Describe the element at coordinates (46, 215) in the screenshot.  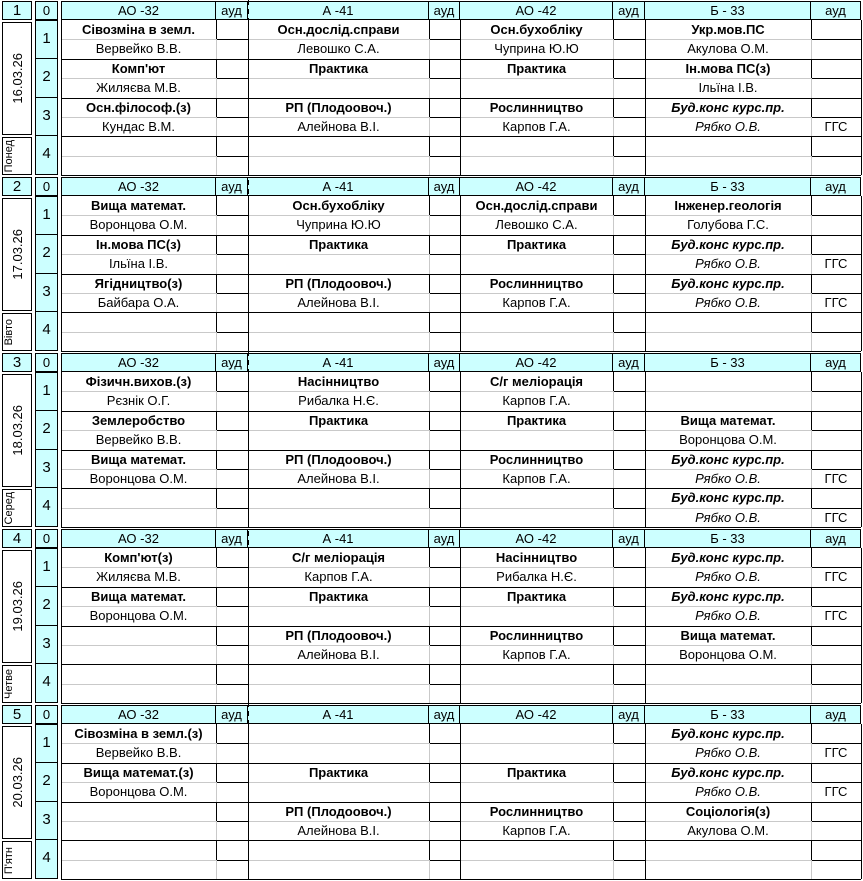
I see `lesson-number-cell: 1` at that location.